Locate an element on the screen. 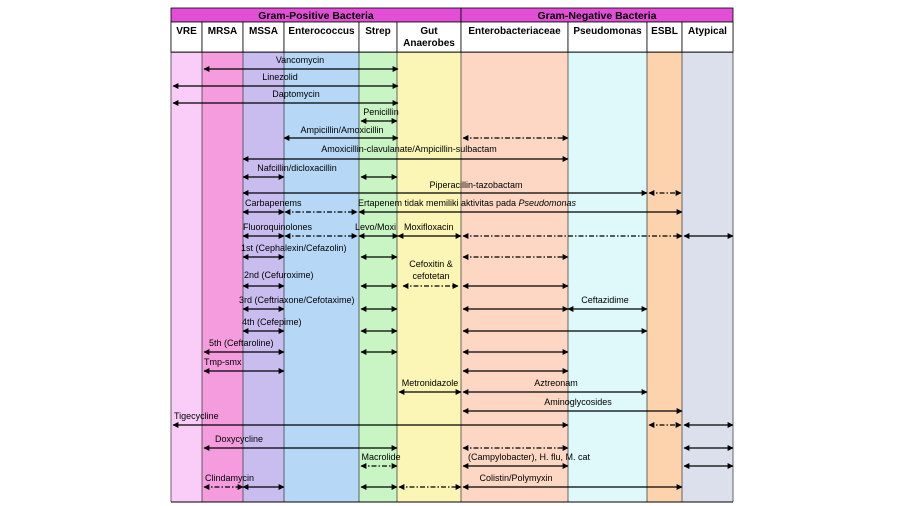 This screenshot has width=900, height=506. drug-label: Moxifloxacin is located at coordinates (429, 227).